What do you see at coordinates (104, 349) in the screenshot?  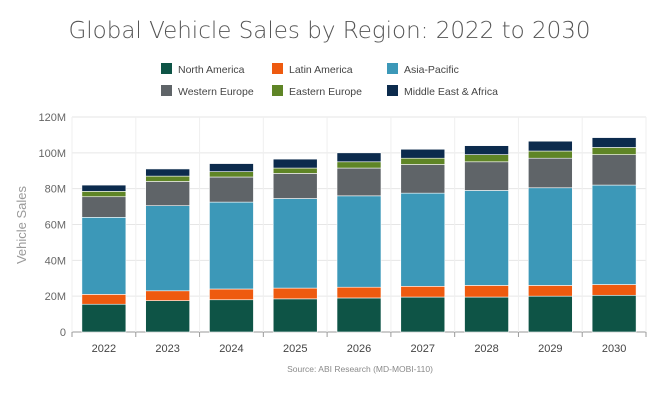 I see `x-tick-label: 2022` at bounding box center [104, 349].